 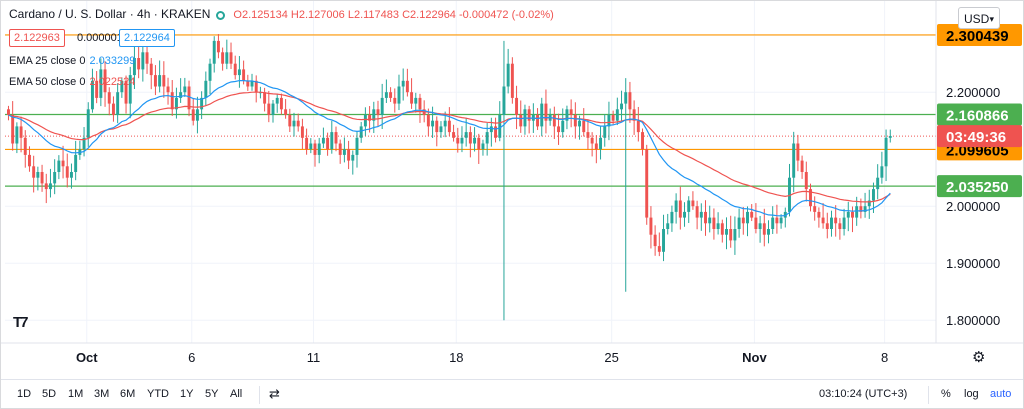 What do you see at coordinates (24, 394) in the screenshot?
I see `range-1d: 1D` at bounding box center [24, 394].